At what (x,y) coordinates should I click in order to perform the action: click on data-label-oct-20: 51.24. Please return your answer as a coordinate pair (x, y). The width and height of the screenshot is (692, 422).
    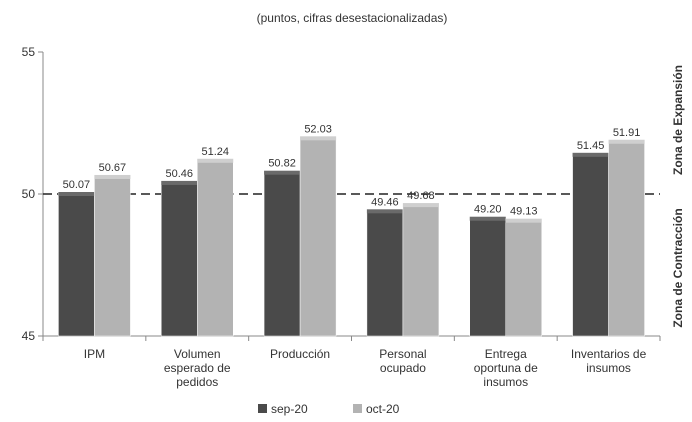
    Looking at the image, I should click on (215, 152).